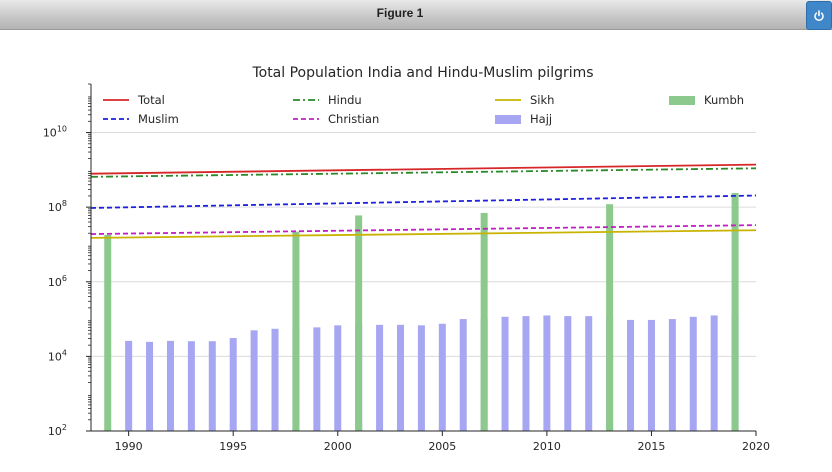 This screenshot has width=832, height=472. I want to click on y-tick-label: 10¹⁰, so click(55, 132).